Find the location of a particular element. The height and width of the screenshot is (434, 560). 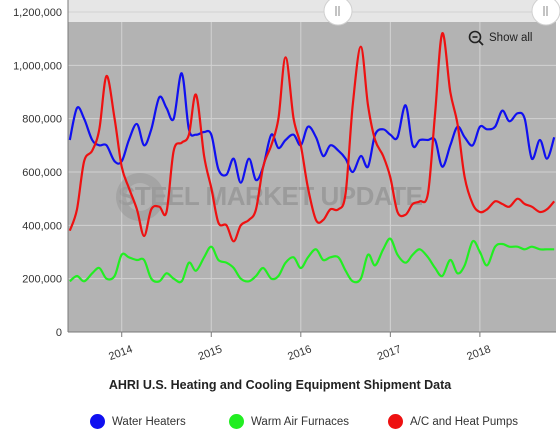

show-all-label: Show all is located at coordinates (511, 38).